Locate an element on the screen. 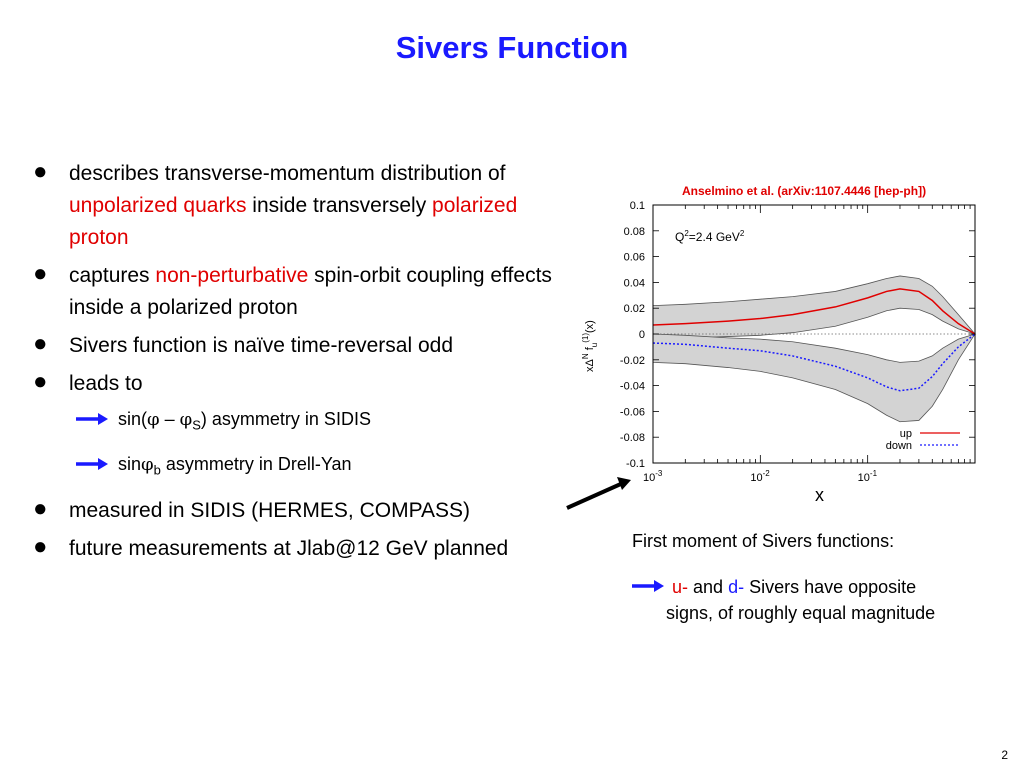  sub-bullet-2: sinφb asymmetry in Drell-Yan is located at coordinates (300, 467).